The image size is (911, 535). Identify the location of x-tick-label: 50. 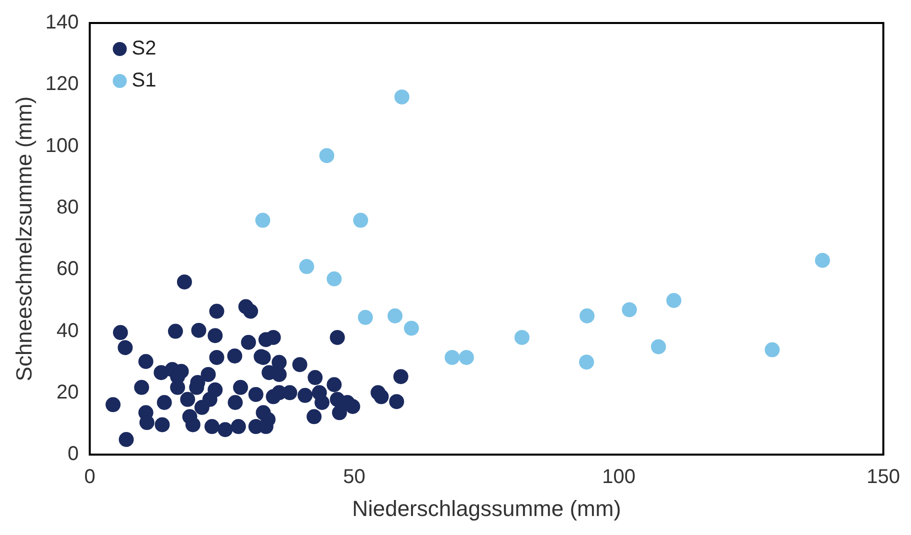
(354, 477).